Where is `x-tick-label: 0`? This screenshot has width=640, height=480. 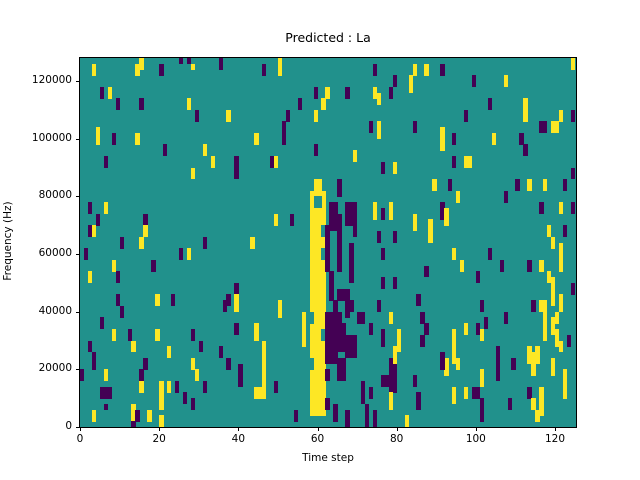 x-tick-label: 0 is located at coordinates (80, 439).